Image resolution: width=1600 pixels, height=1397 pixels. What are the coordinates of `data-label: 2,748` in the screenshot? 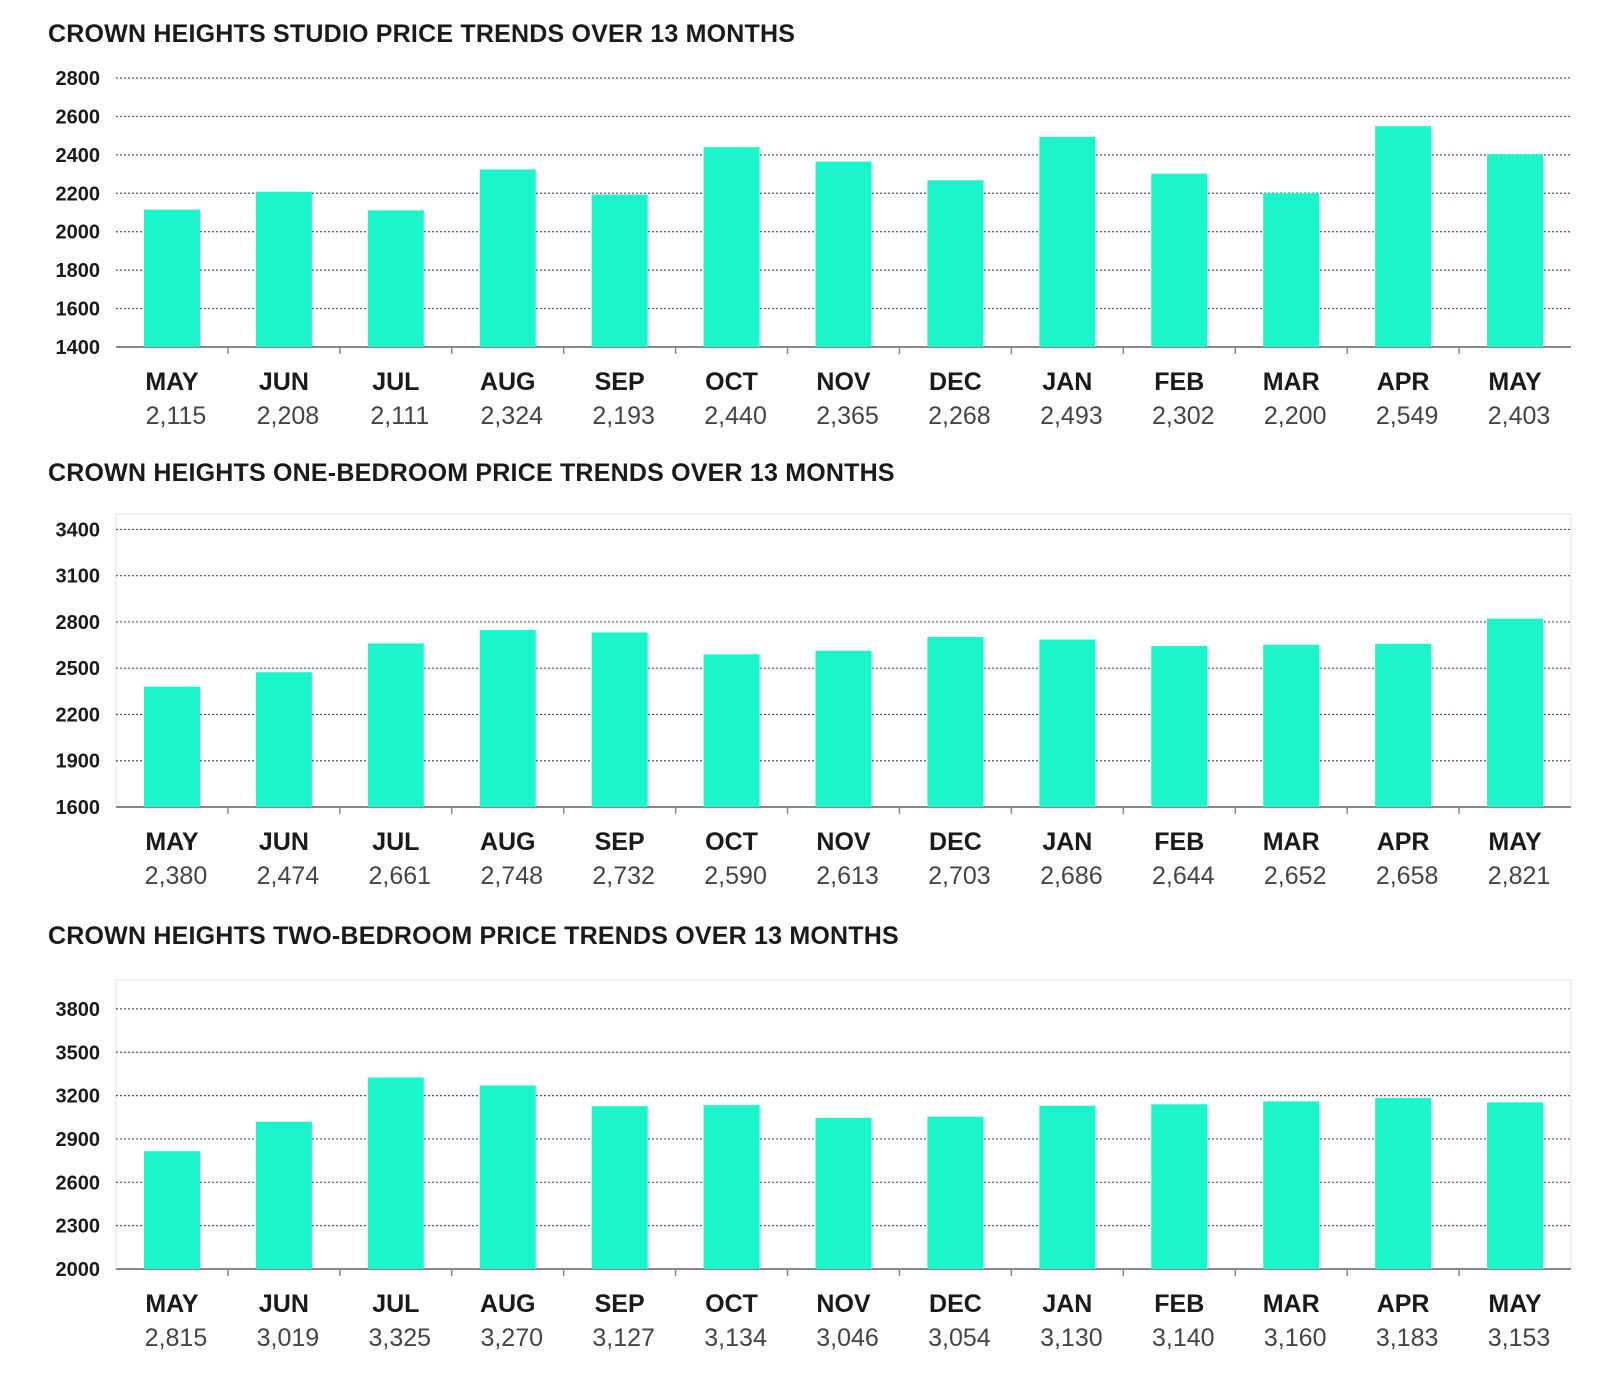 It's located at (511, 876).